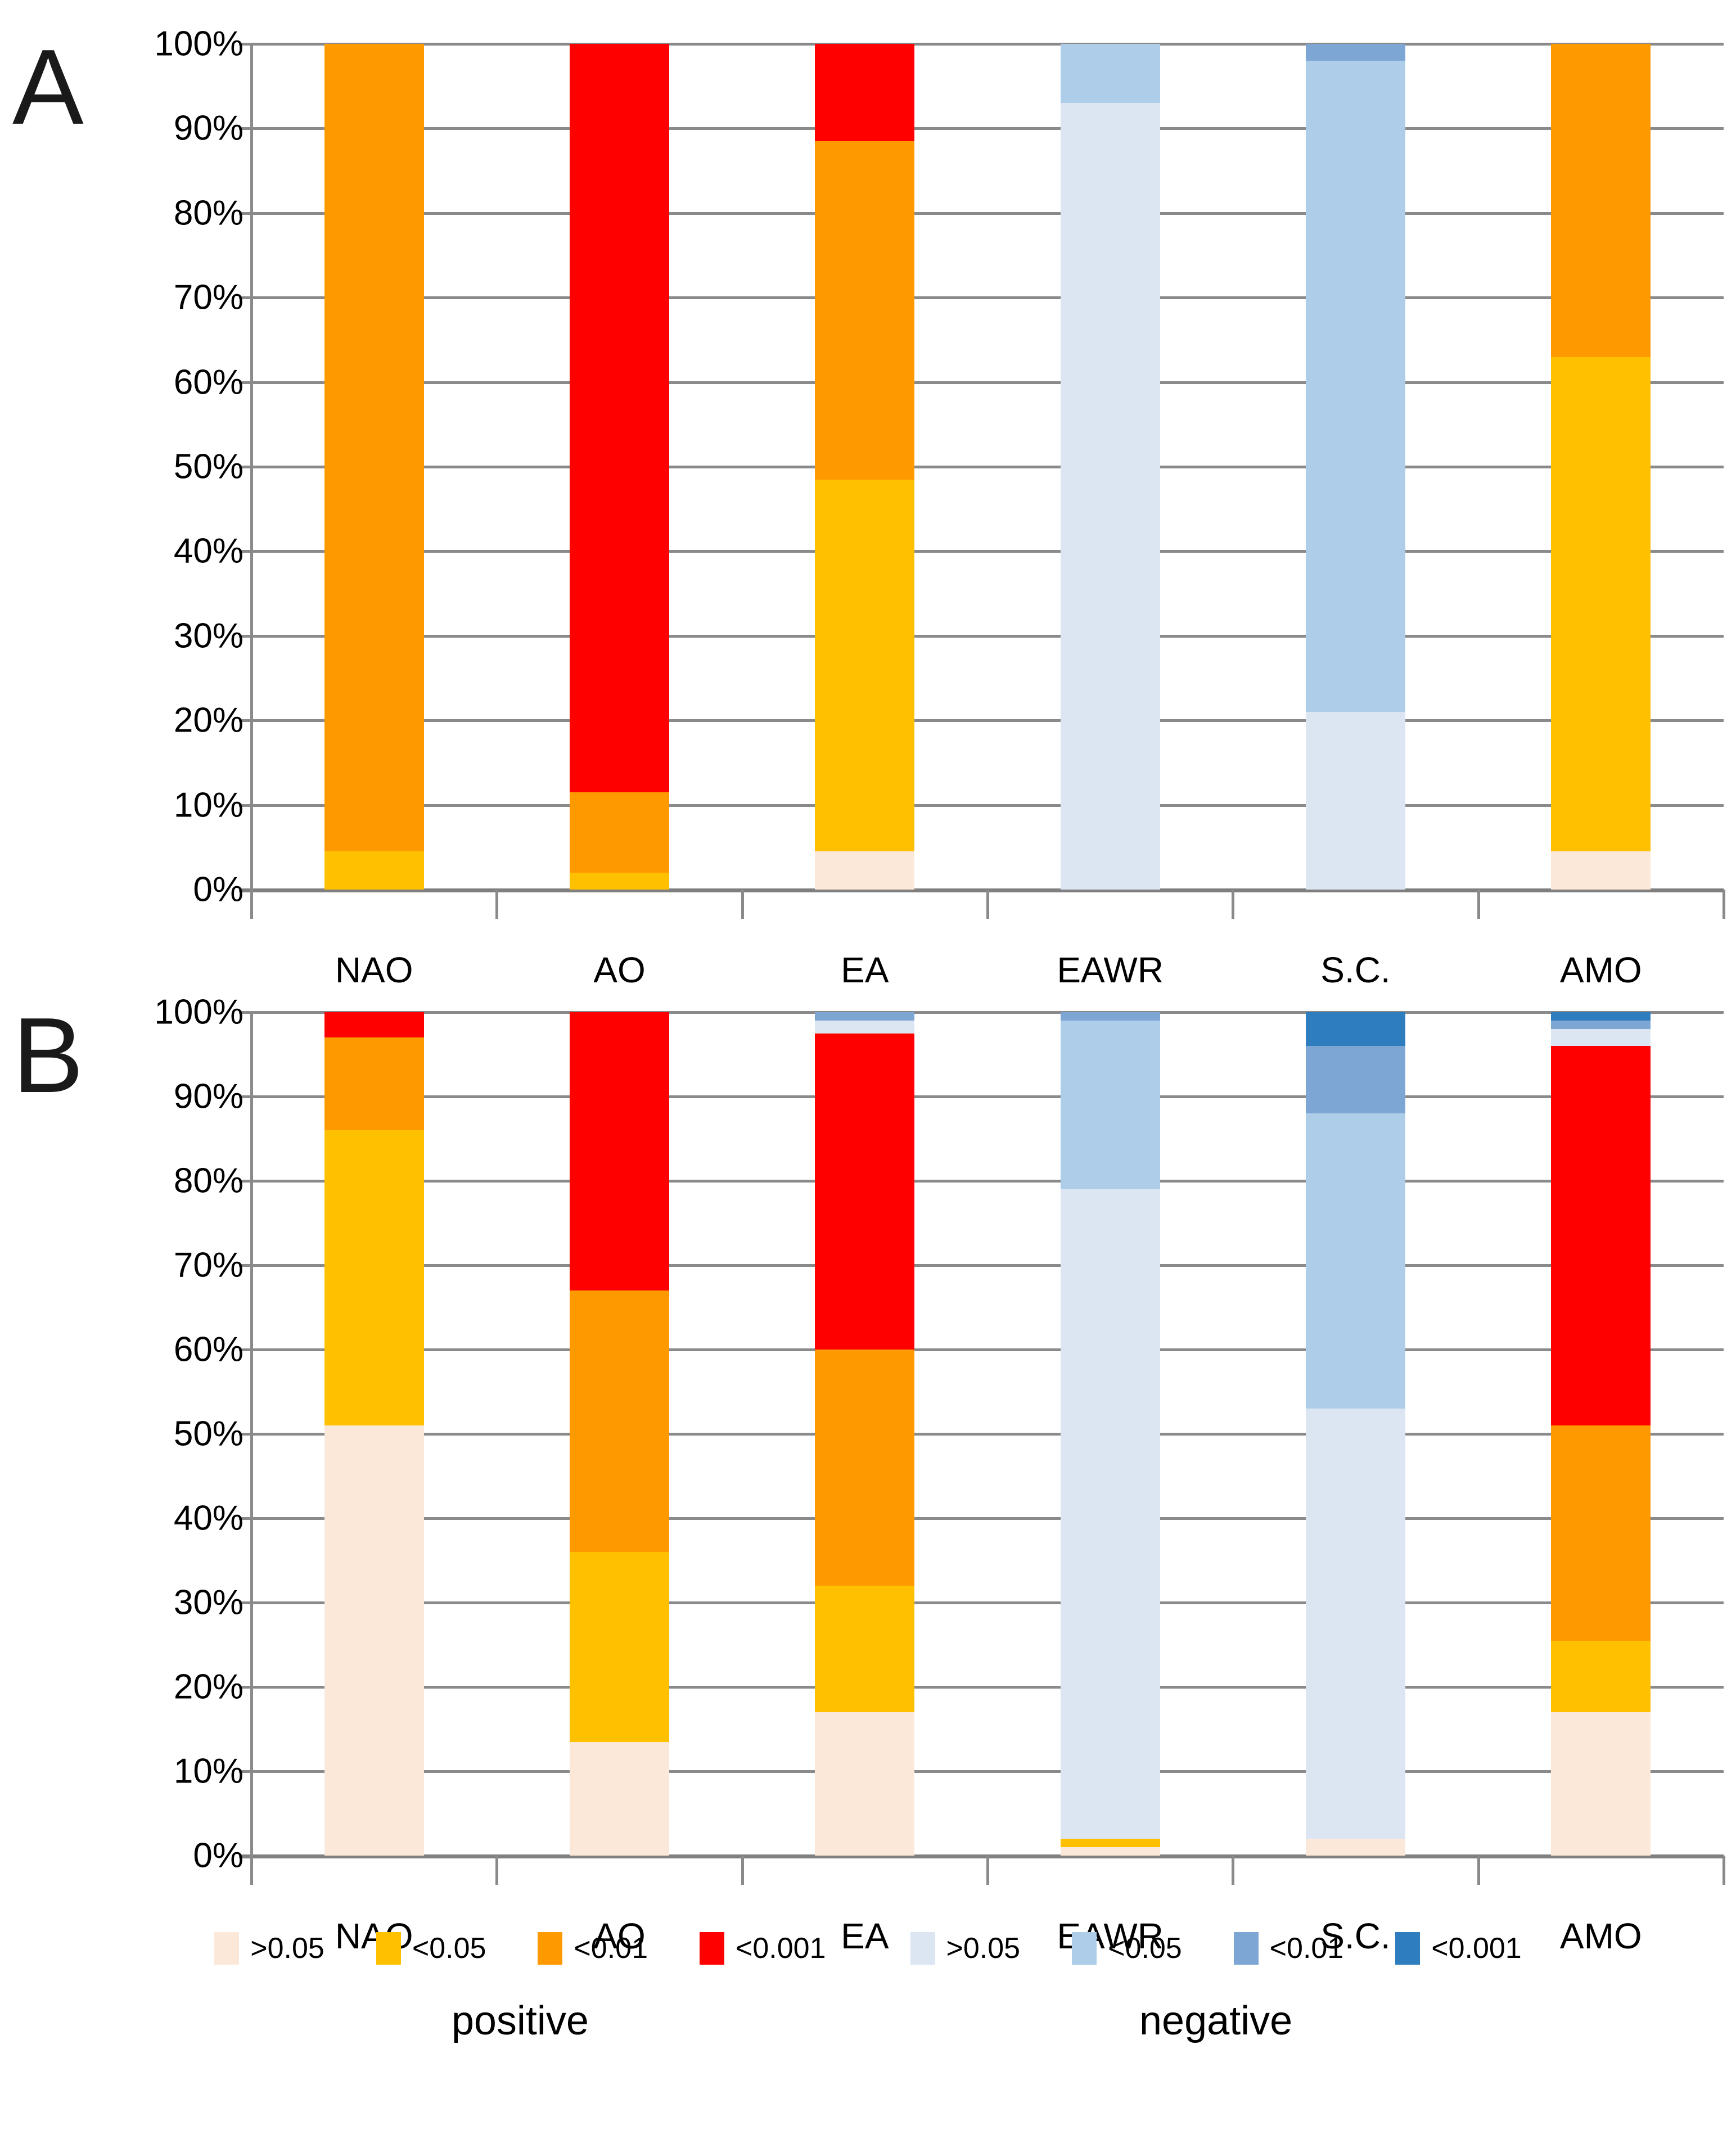  What do you see at coordinates (1601, 970) in the screenshot?
I see `x-axis-label: AMO` at bounding box center [1601, 970].